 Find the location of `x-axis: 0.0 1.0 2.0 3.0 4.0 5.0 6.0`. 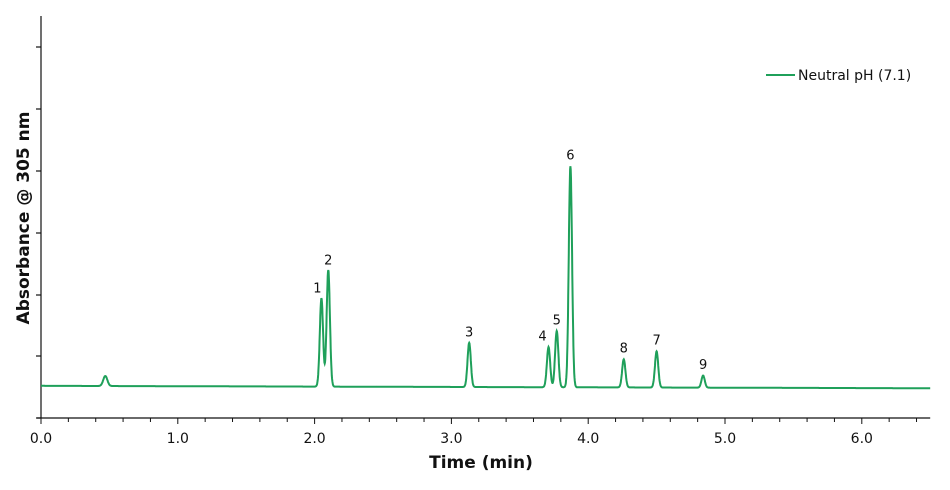

x-axis: 0.0 1.0 2.0 3.0 4.0 5.0 6.0 is located at coordinates (480, 432).